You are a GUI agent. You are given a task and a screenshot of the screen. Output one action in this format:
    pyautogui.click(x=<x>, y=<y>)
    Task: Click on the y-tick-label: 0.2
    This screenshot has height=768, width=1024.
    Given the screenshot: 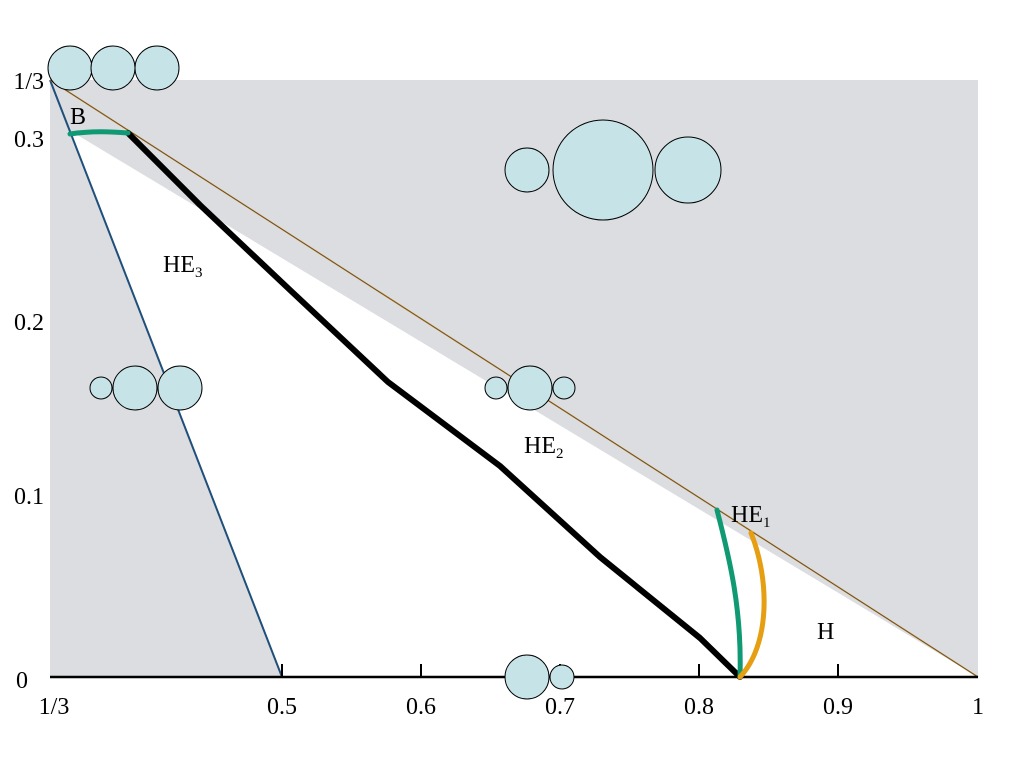 What is the action you would take?
    pyautogui.click(x=29, y=323)
    